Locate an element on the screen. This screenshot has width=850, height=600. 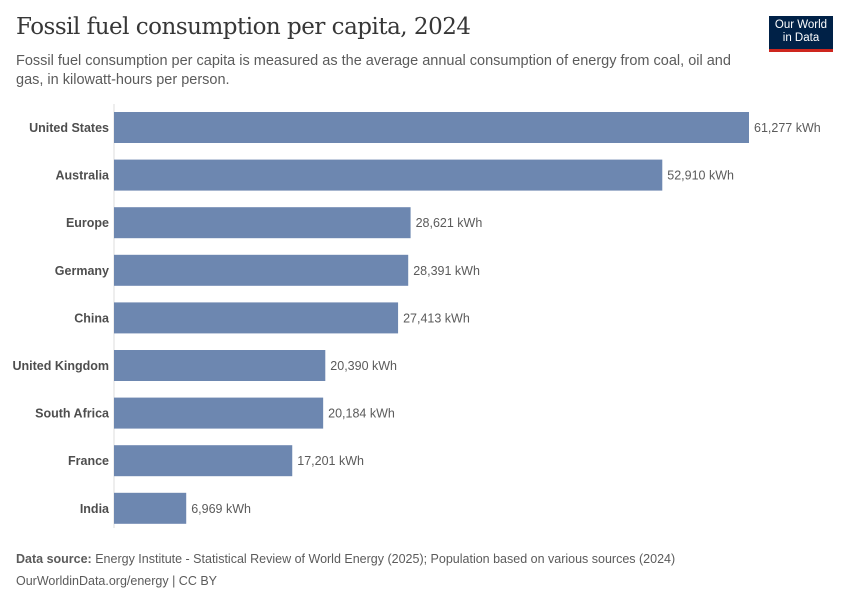
category-label: Europe is located at coordinates (87, 223).